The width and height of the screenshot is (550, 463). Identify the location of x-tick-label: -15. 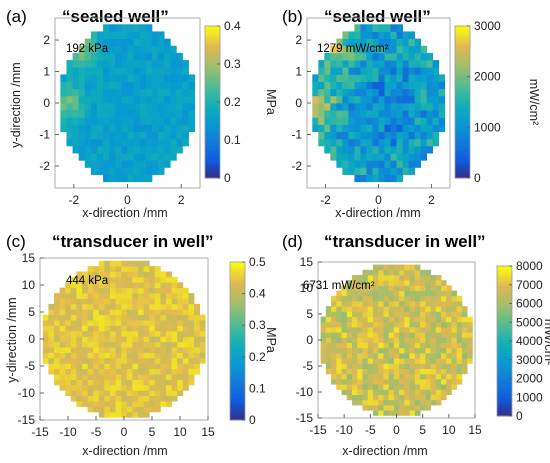
(318, 430).